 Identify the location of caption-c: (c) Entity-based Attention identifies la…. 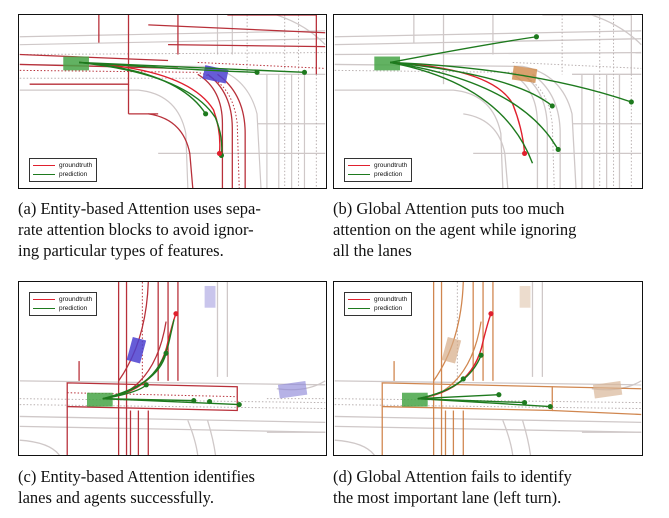
(136, 487).